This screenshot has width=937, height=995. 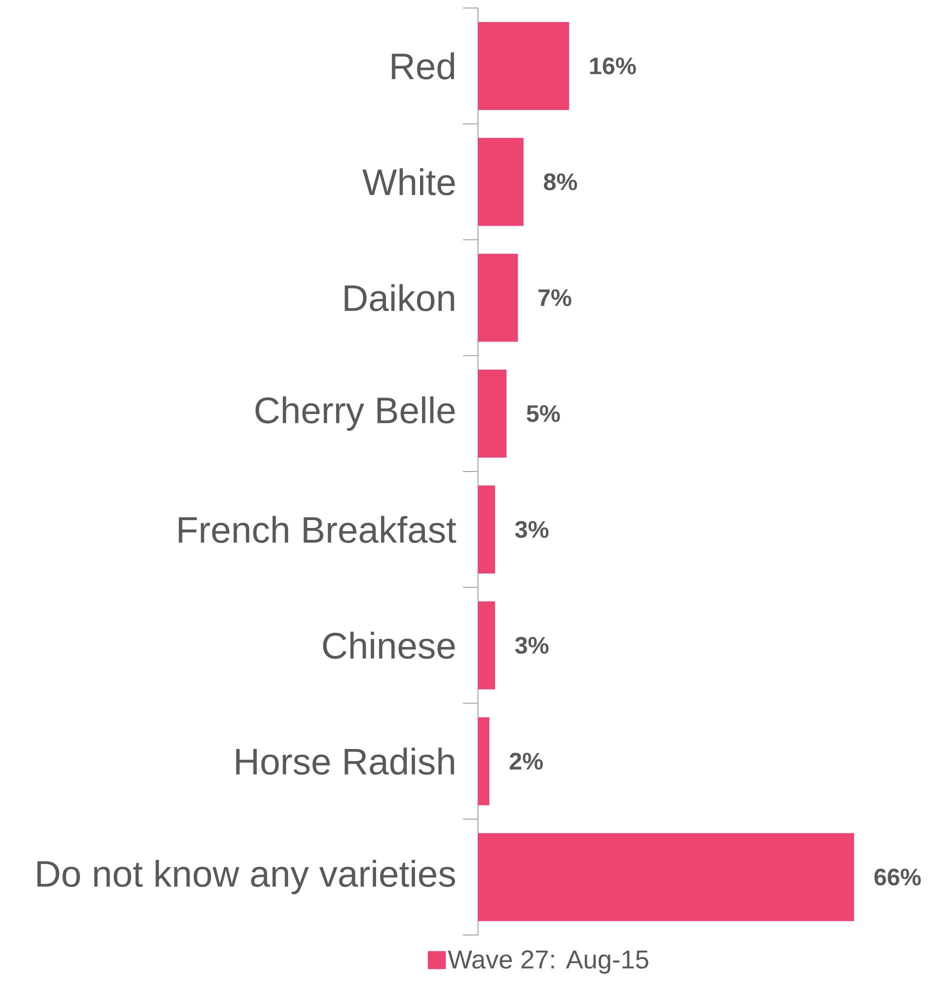 I want to click on data-label: 7%, so click(x=555, y=297).